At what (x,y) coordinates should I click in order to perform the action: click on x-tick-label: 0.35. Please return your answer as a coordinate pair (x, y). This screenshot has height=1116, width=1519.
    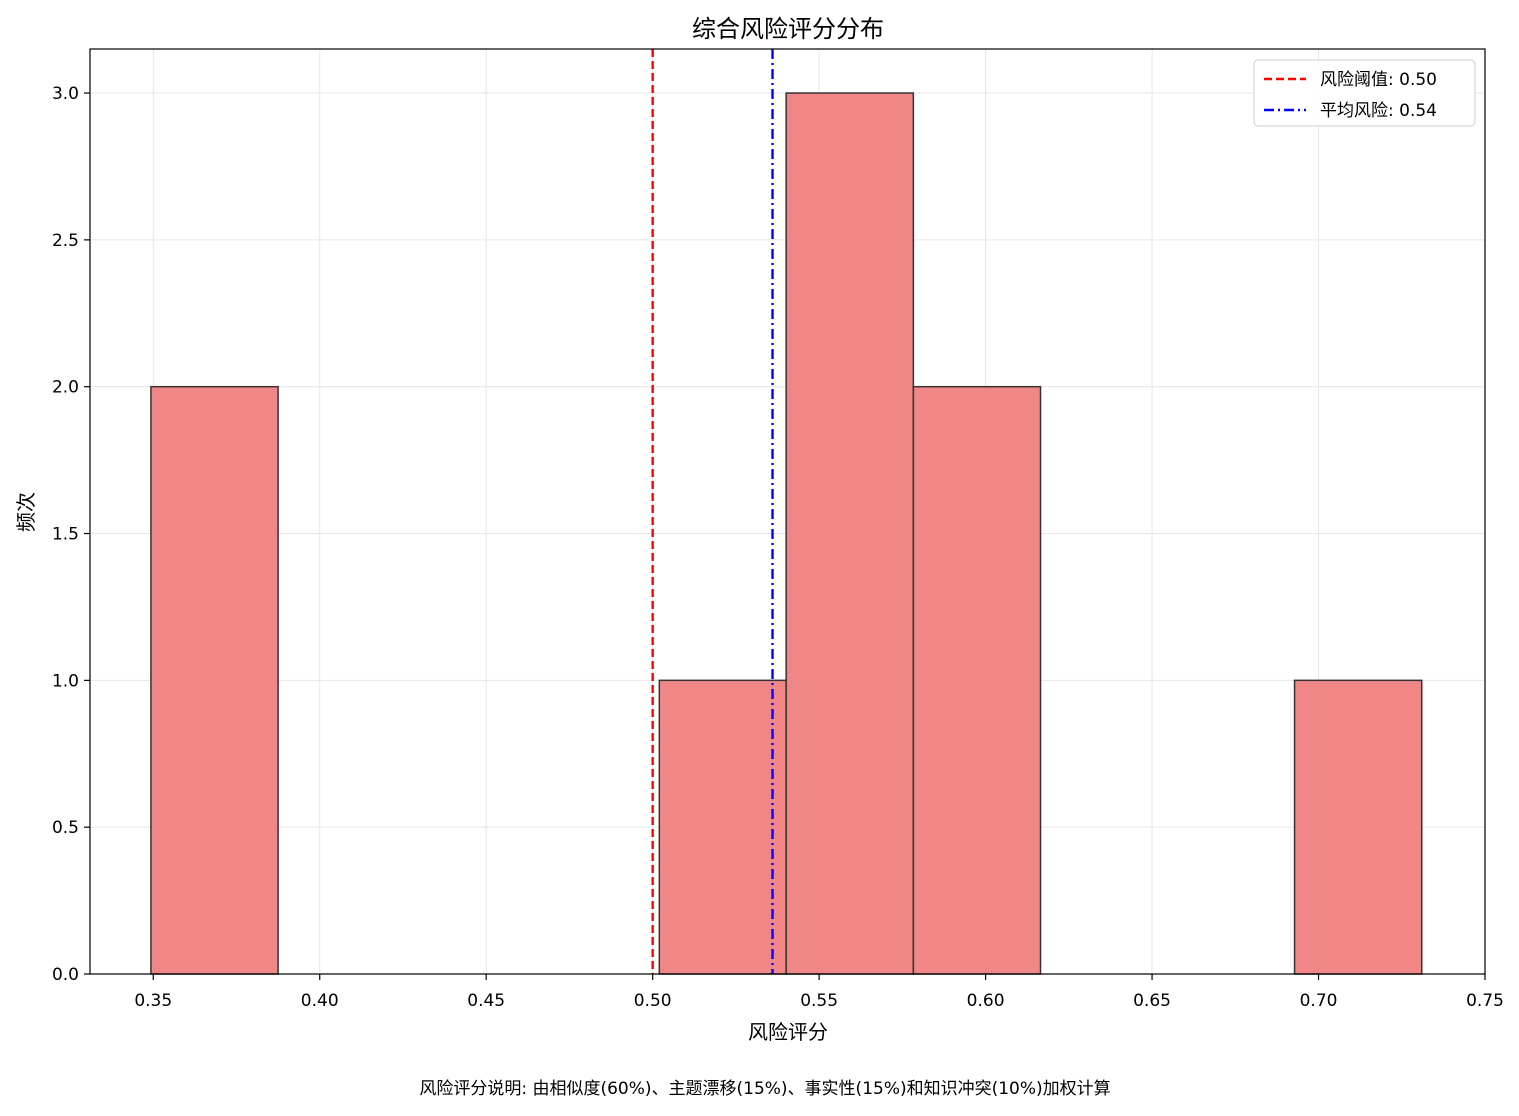
    Looking at the image, I should click on (153, 1001).